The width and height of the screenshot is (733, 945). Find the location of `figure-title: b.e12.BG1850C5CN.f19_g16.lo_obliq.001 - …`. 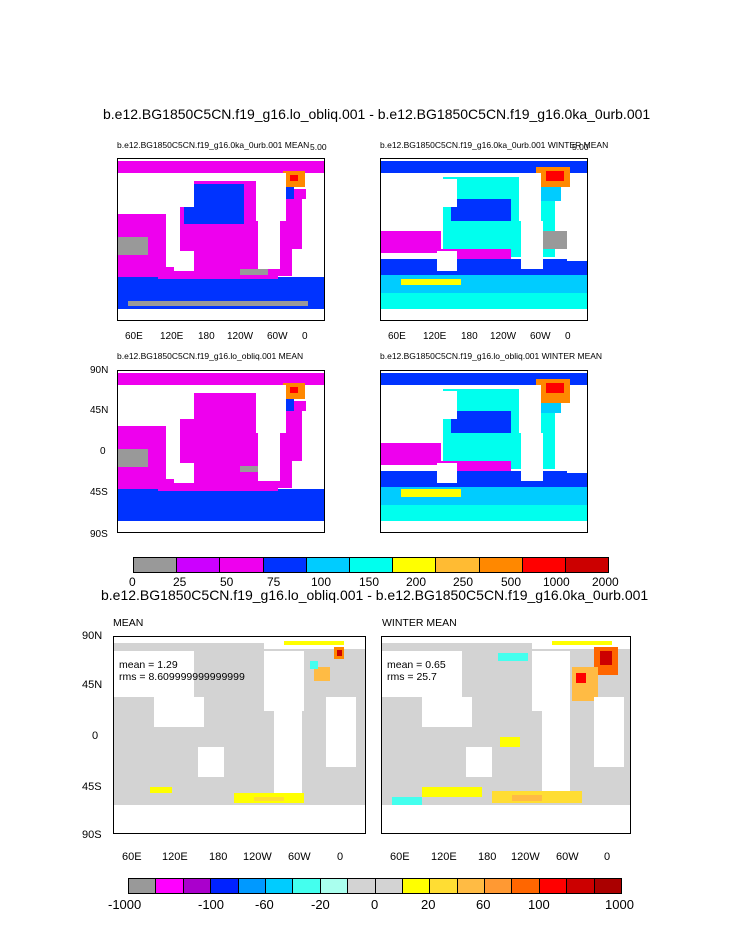

figure-title: b.e12.BG1850C5CN.f19_g16.lo_obliq.001 - … is located at coordinates (377, 114).